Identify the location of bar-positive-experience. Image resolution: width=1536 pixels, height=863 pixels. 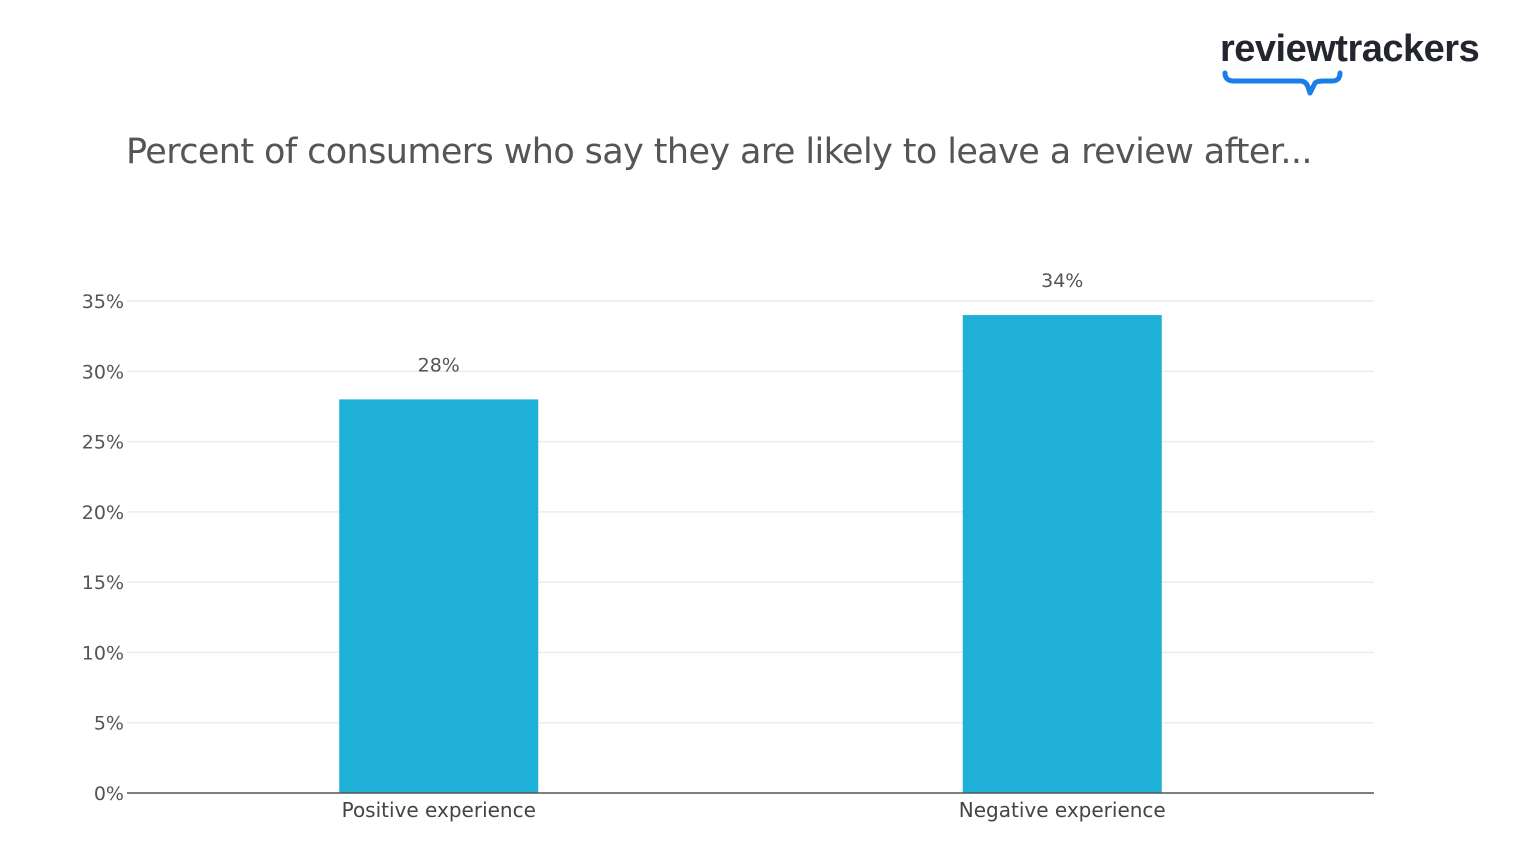
(439, 596).